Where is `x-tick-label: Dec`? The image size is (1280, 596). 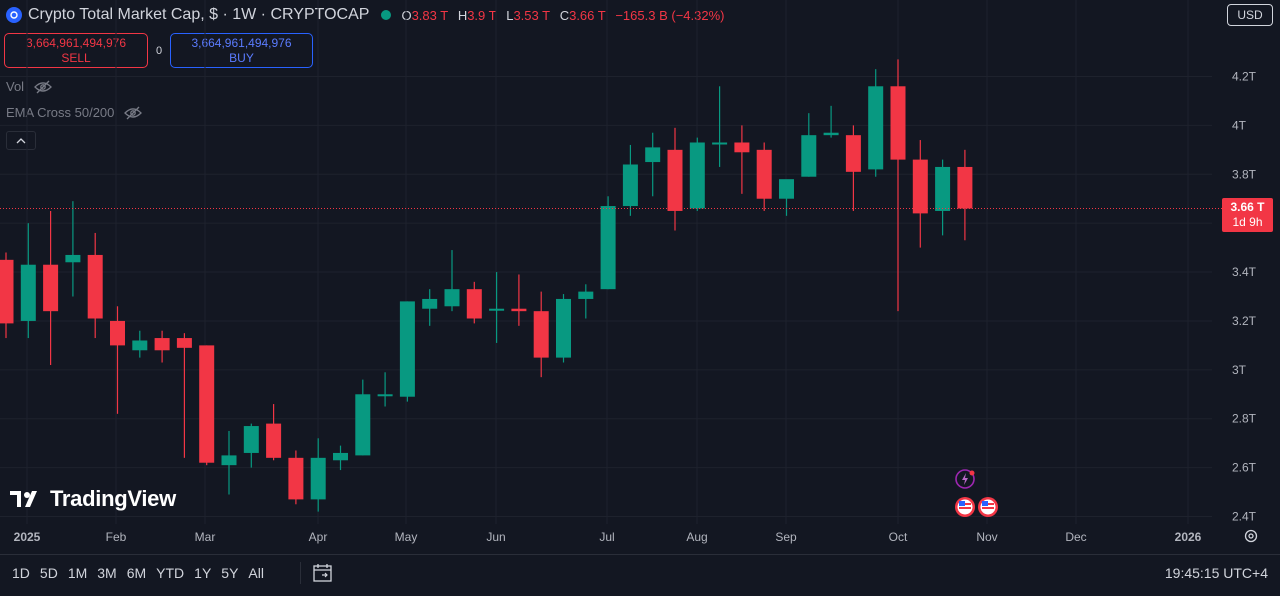
x-tick-label: Dec is located at coordinates (1075, 537).